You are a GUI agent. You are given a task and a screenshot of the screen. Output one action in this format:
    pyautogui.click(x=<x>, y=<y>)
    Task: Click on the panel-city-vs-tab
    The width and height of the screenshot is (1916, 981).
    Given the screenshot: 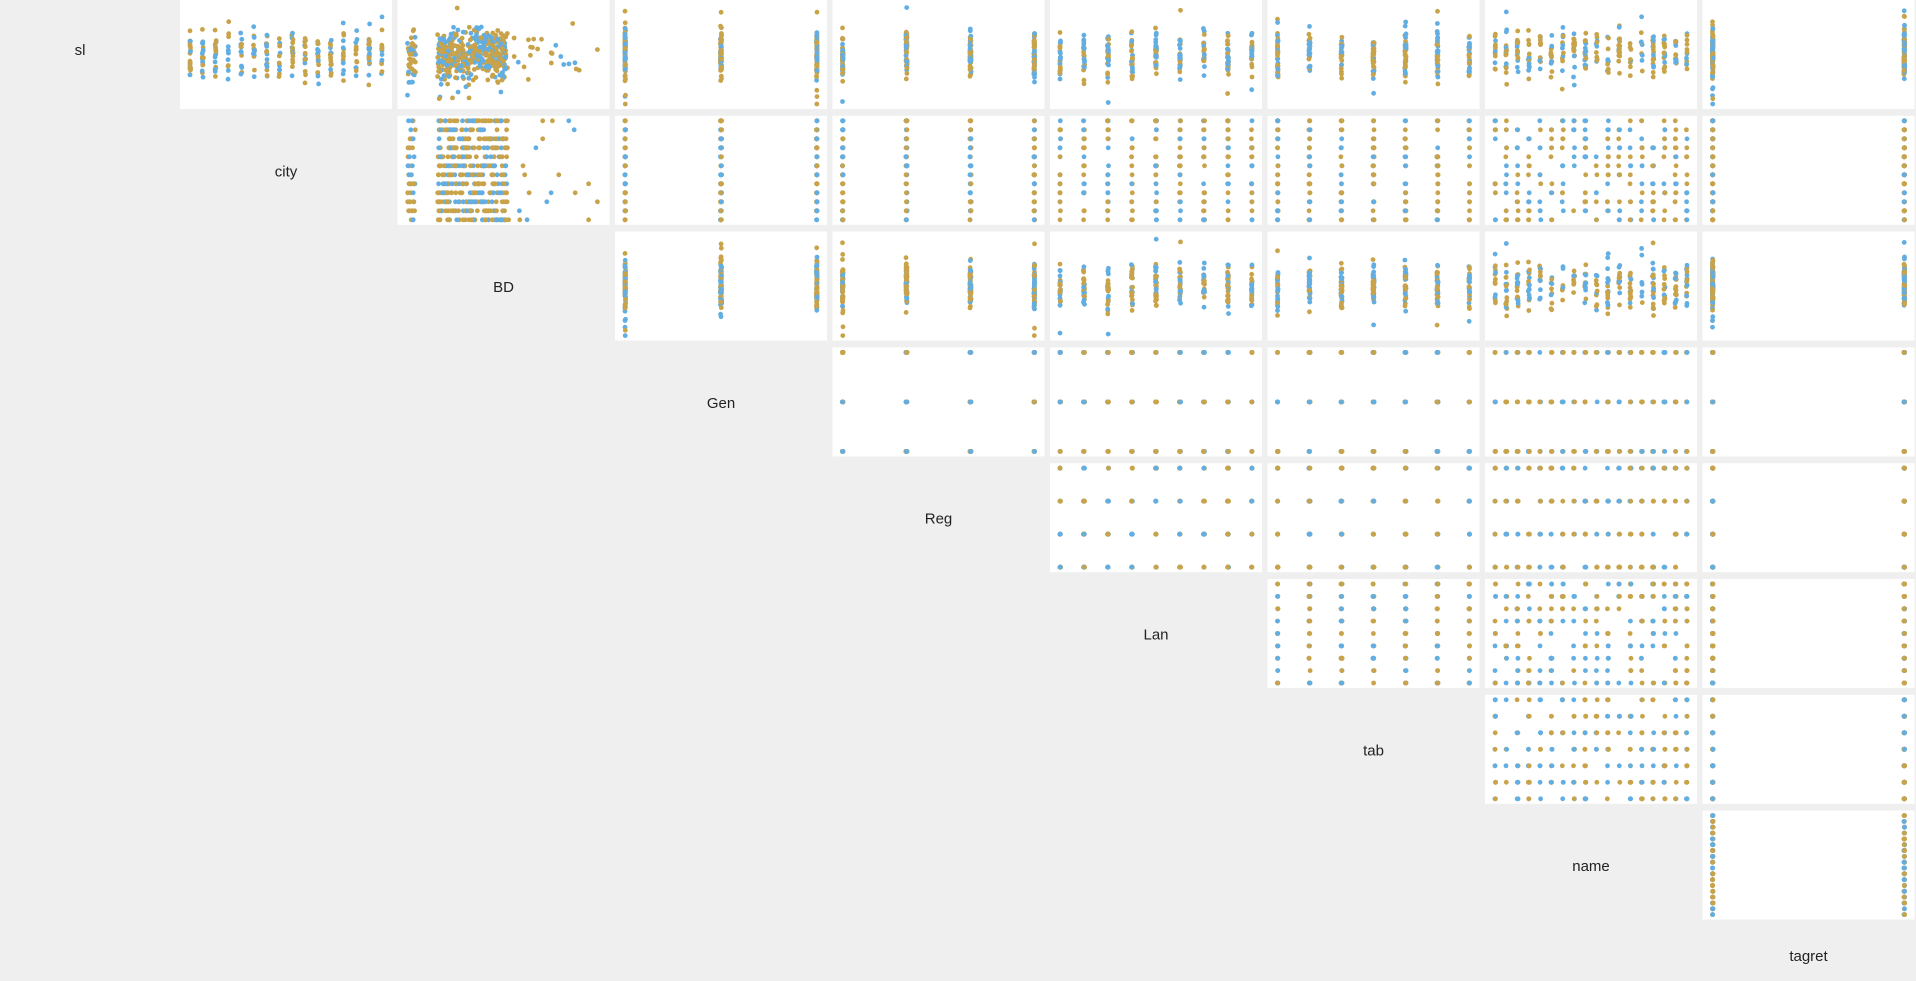 What is the action you would take?
    pyautogui.click(x=1373, y=170)
    